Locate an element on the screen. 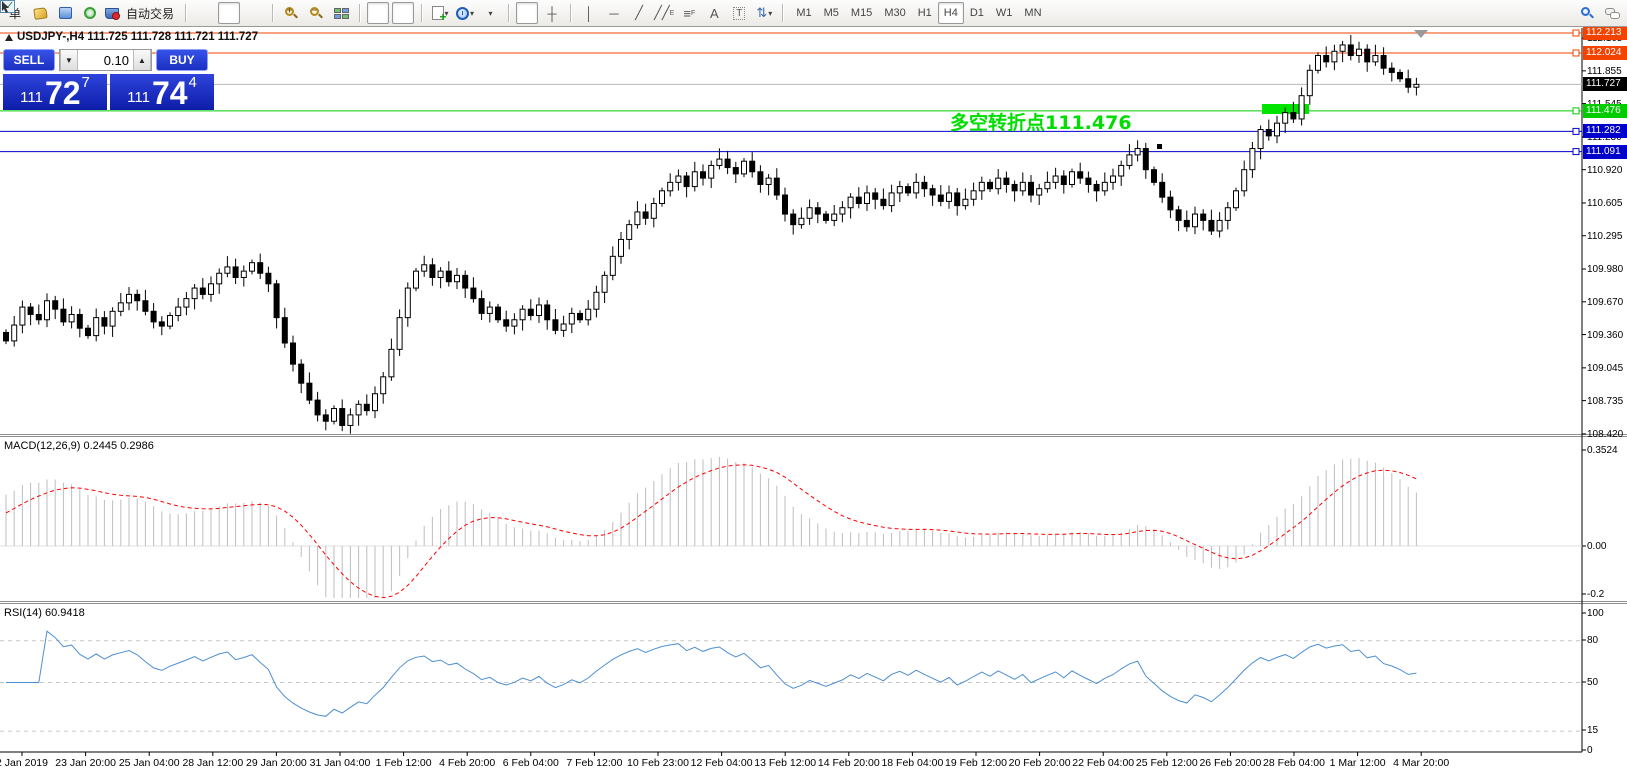  templates-button: ▾ is located at coordinates (250, 12).